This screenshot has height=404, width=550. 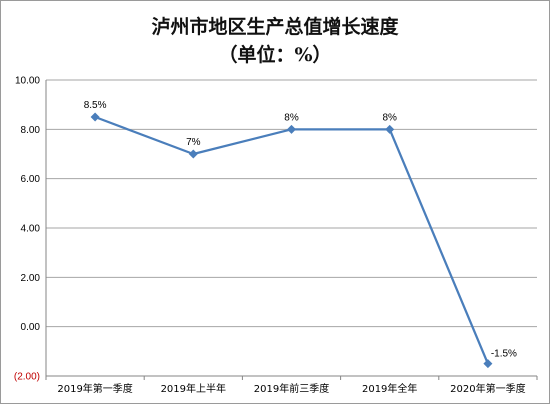 I want to click on chart-title: 泸州市地区生产总值增长速度, so click(x=275, y=27).